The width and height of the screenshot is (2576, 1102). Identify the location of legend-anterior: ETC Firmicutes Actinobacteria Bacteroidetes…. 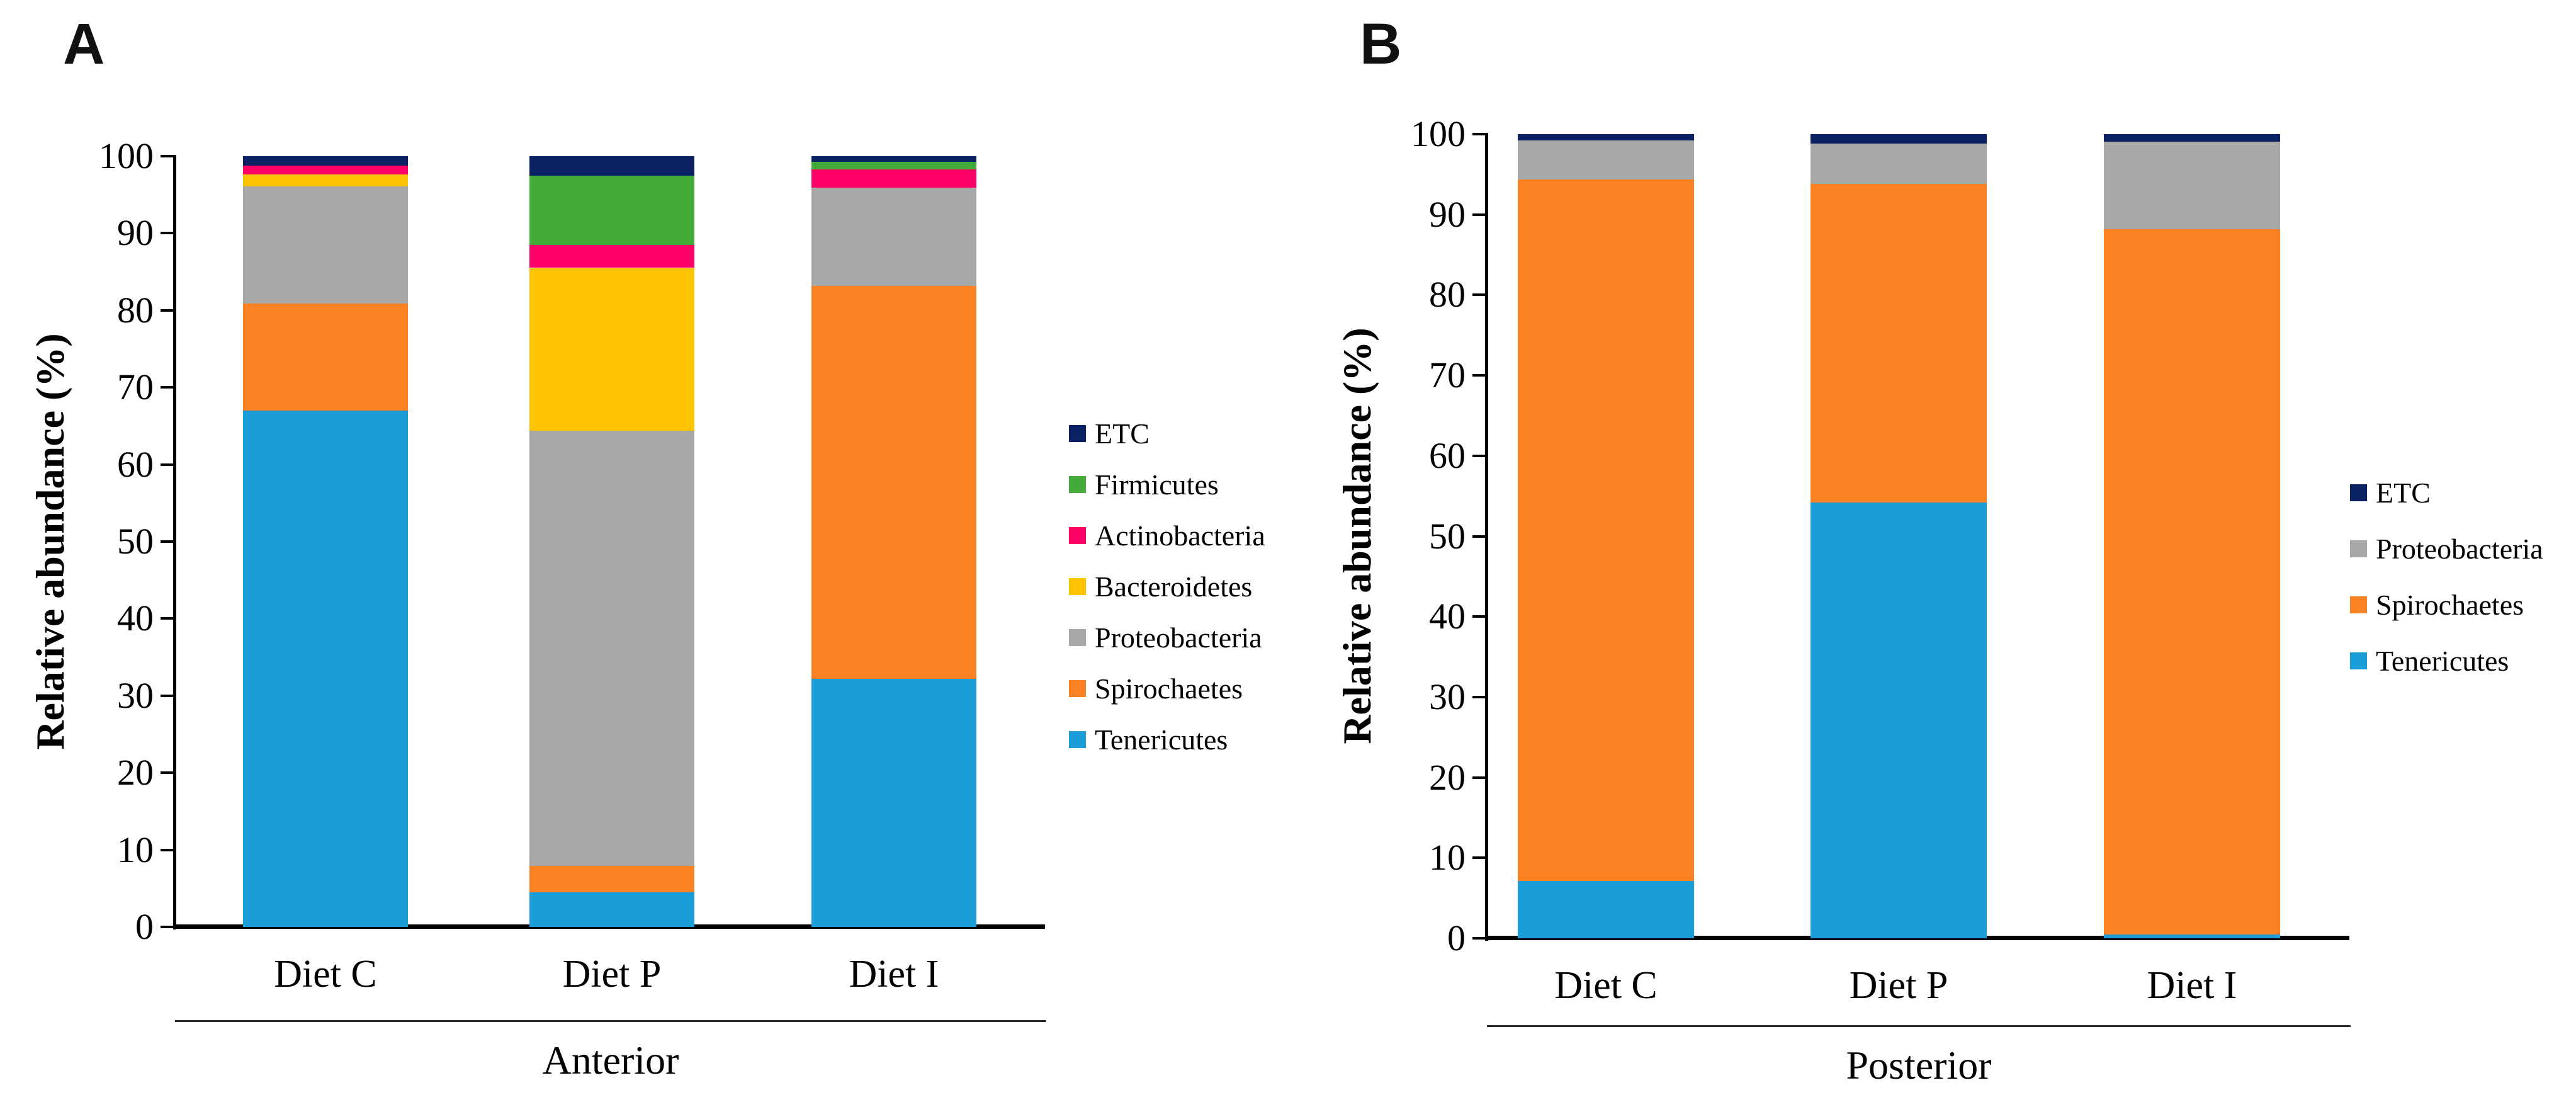
(1167, 586).